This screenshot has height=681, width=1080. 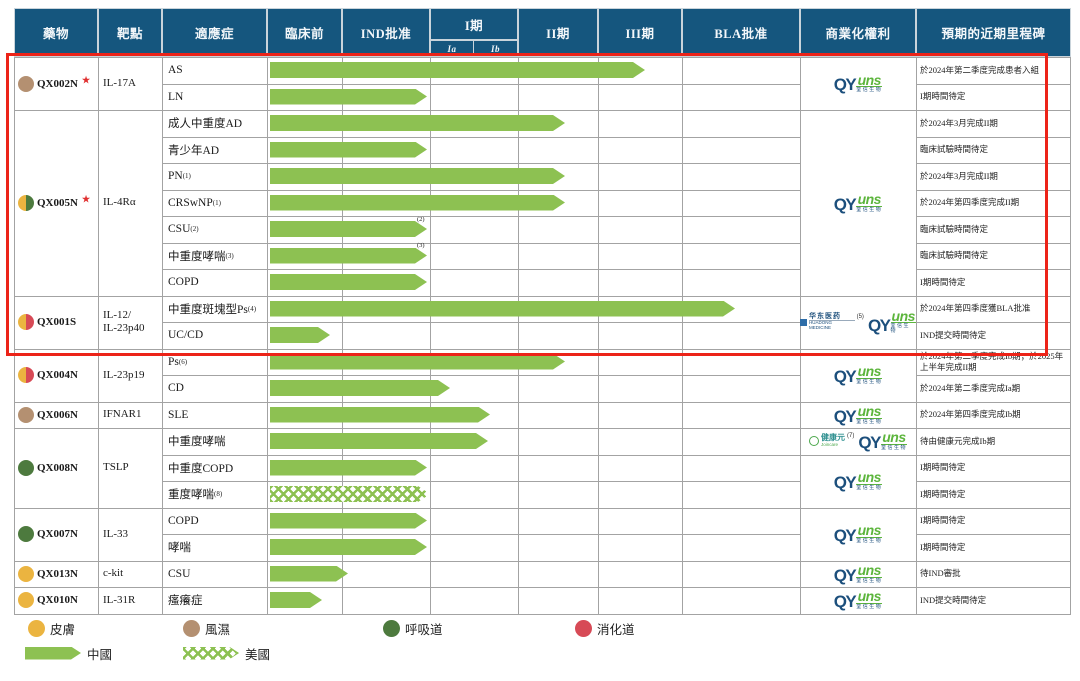 What do you see at coordinates (953, 334) in the screenshot?
I see `milestone-text: IND提交時間待定` at bounding box center [953, 334].